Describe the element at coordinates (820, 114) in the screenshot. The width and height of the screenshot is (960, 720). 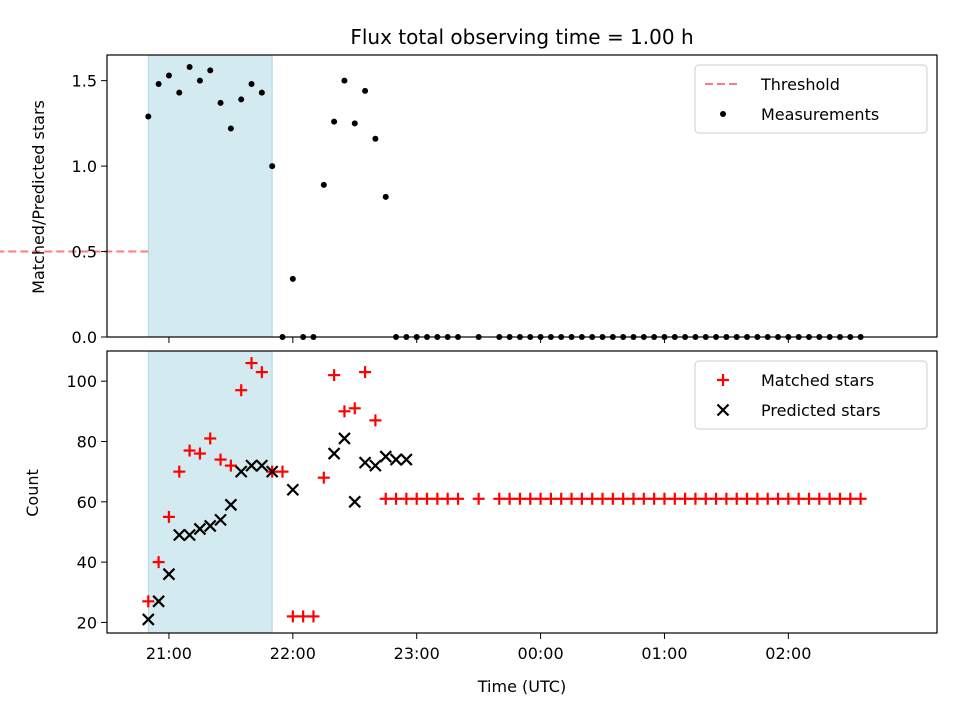
I see `legend-label: Measurements` at that location.